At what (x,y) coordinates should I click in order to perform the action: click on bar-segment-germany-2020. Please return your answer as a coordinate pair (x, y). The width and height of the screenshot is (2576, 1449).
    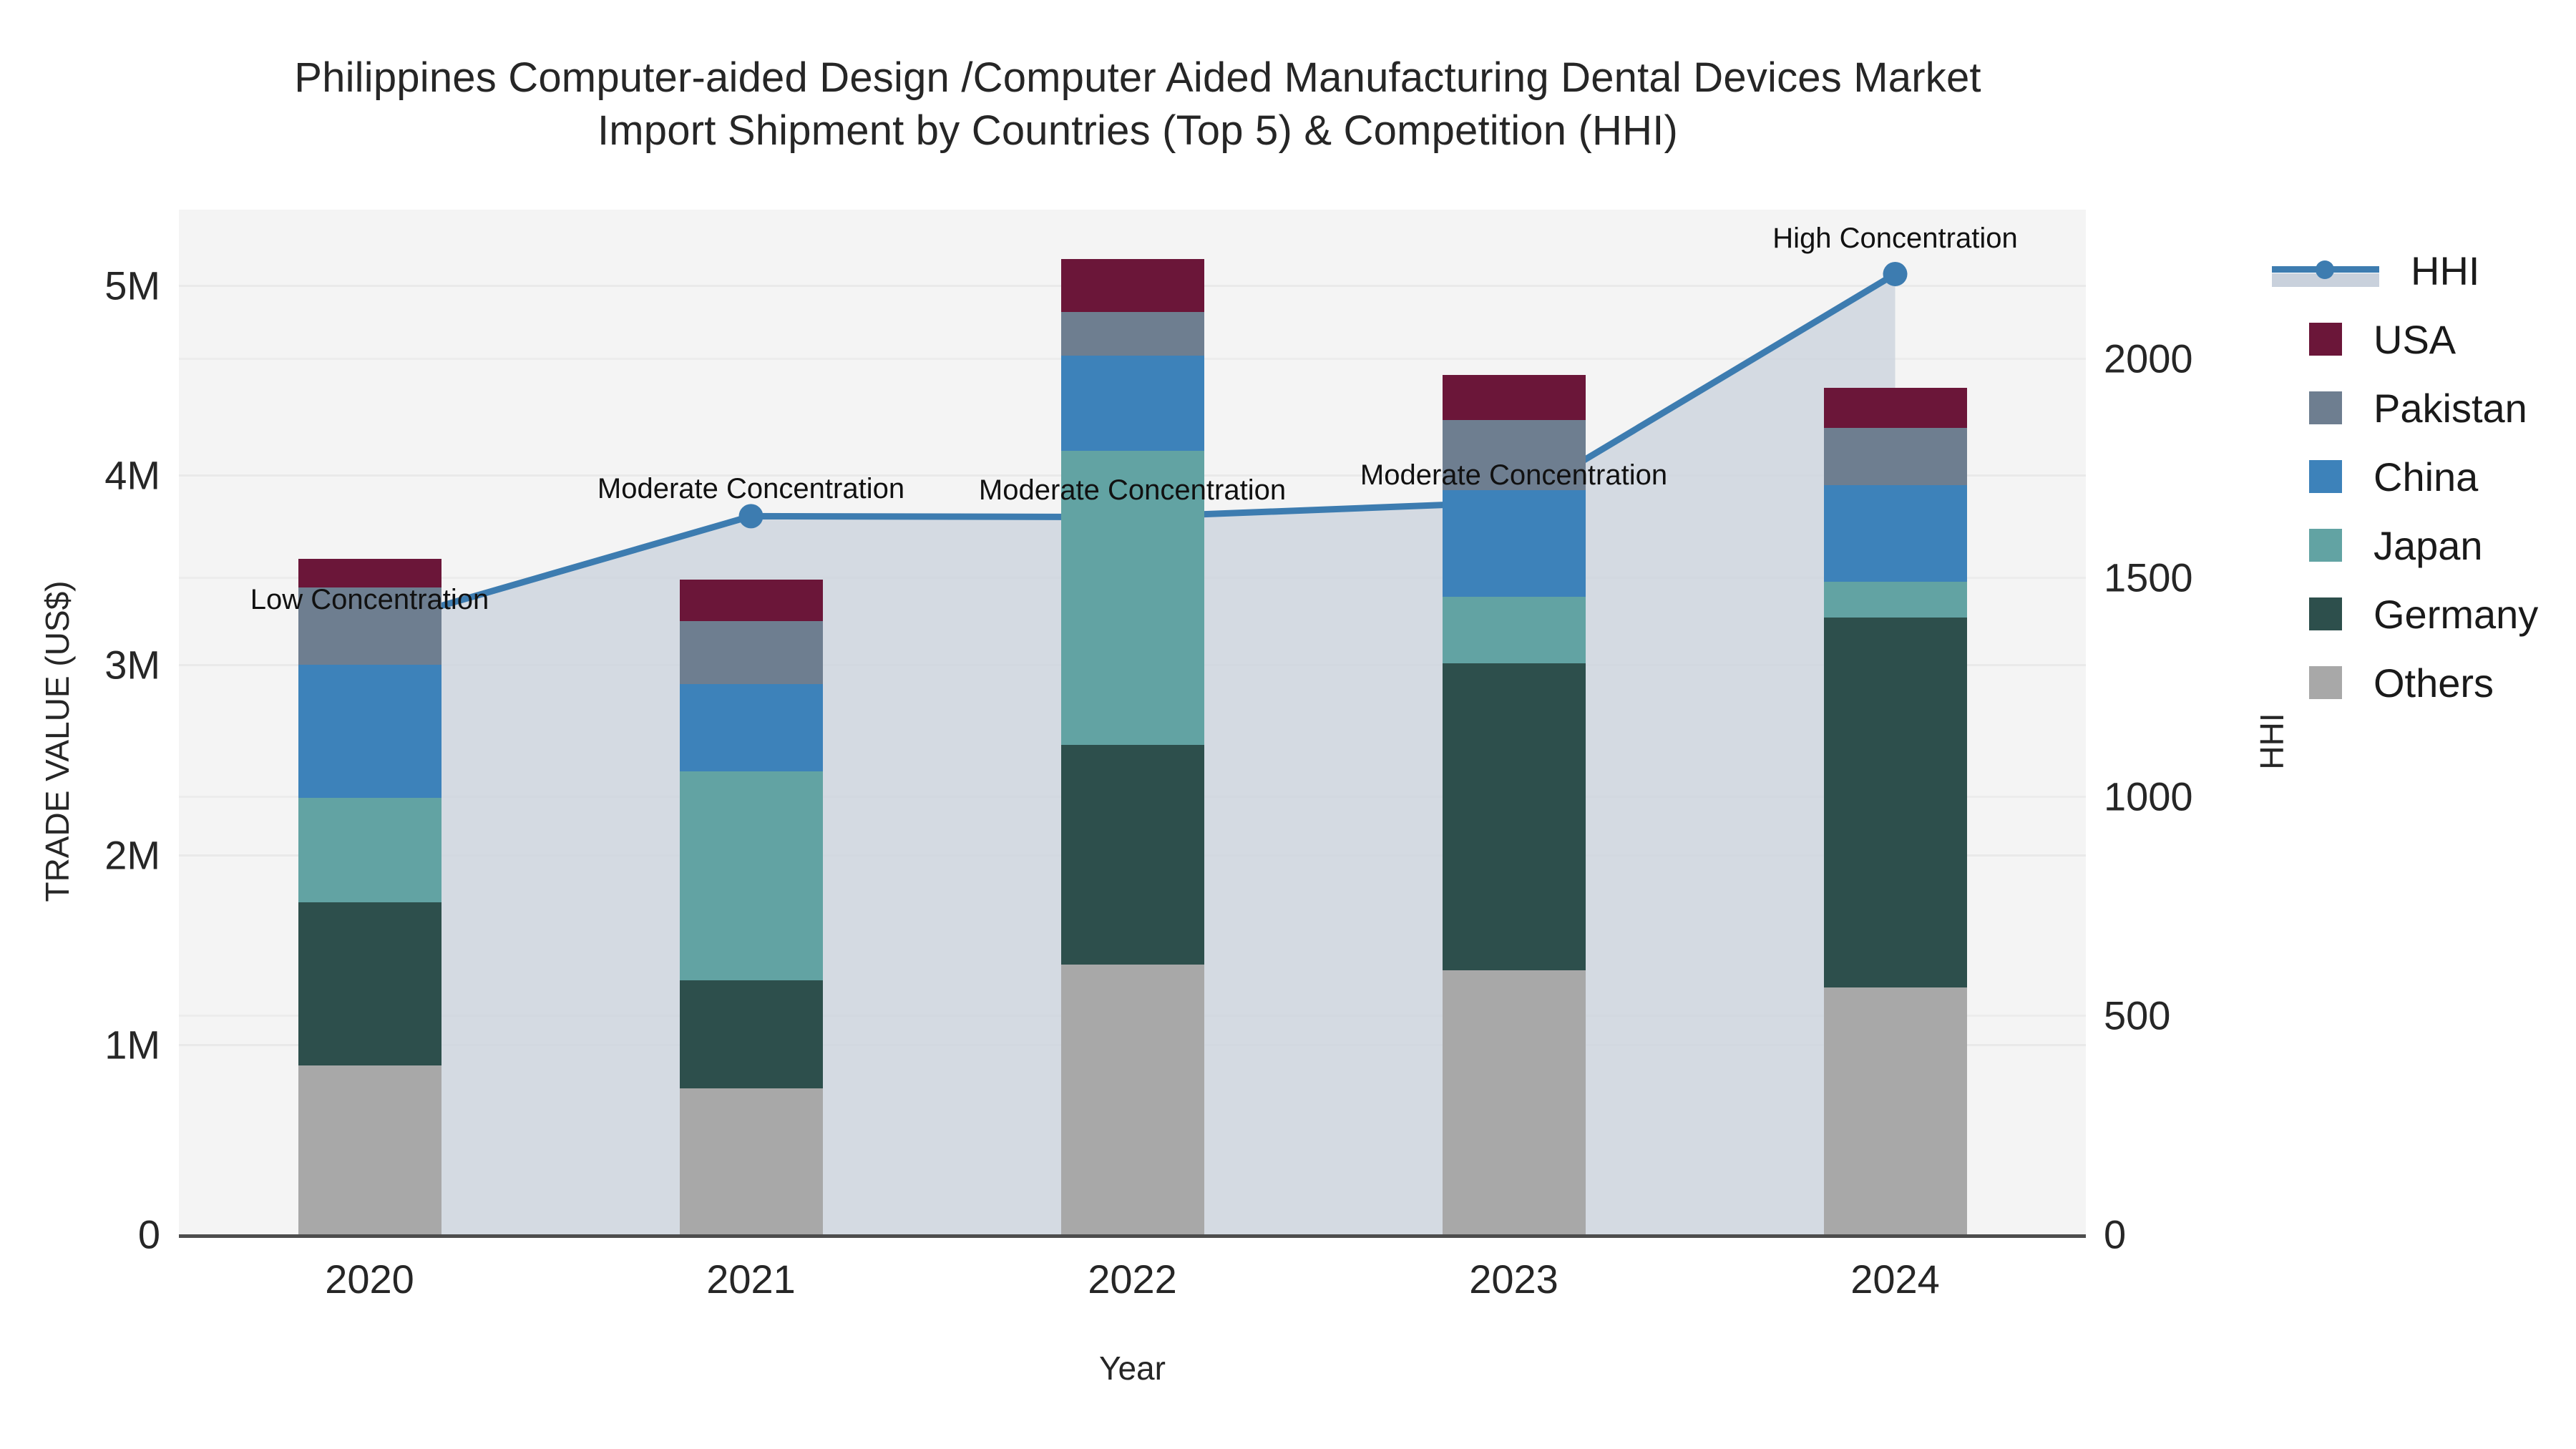
    Looking at the image, I should click on (369, 983).